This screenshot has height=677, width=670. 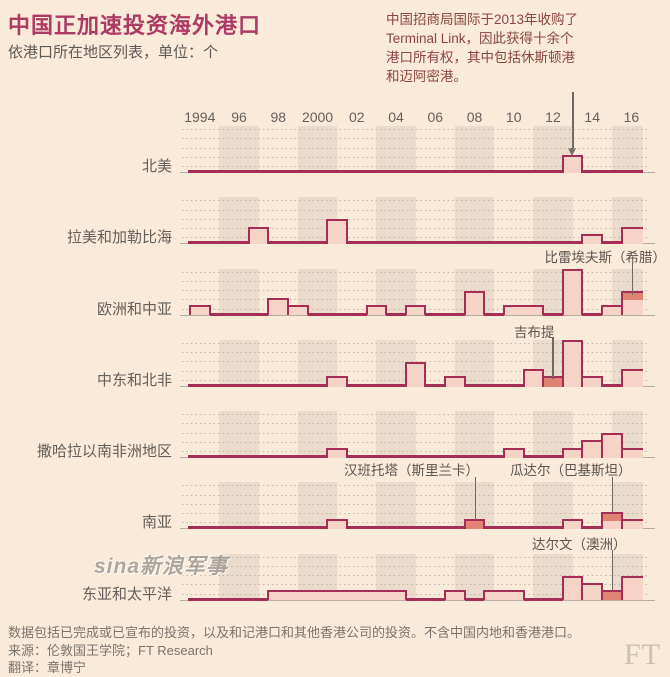 What do you see at coordinates (135, 25) in the screenshot?
I see `chart-title: 中国正加速投资海外港口` at bounding box center [135, 25].